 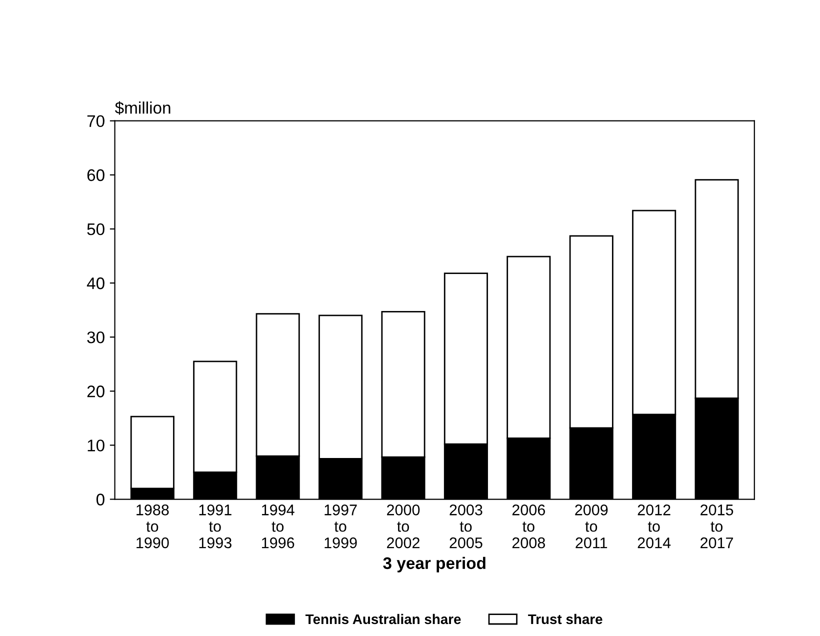 What do you see at coordinates (142, 108) in the screenshot?
I see `y-axis-title: $million` at bounding box center [142, 108].